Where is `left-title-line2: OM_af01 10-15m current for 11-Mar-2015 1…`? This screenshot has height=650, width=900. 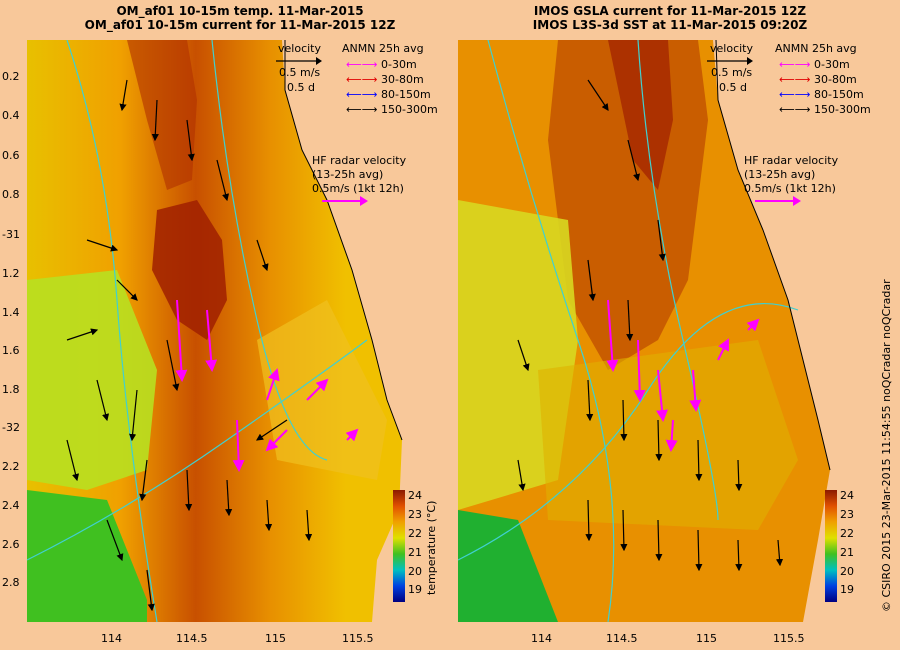
left-title-line2: OM_af01 10-15m current for 11-Mar-2015 1… is located at coordinates (240, 25).